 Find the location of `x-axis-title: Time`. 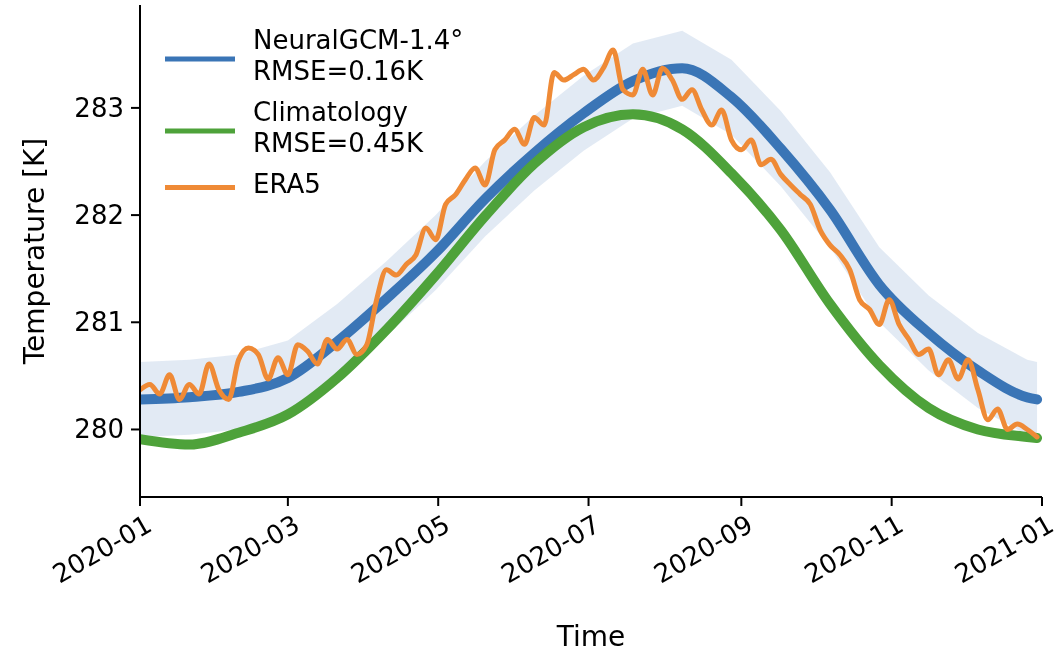

x-axis-title: Time is located at coordinates (590, 635).